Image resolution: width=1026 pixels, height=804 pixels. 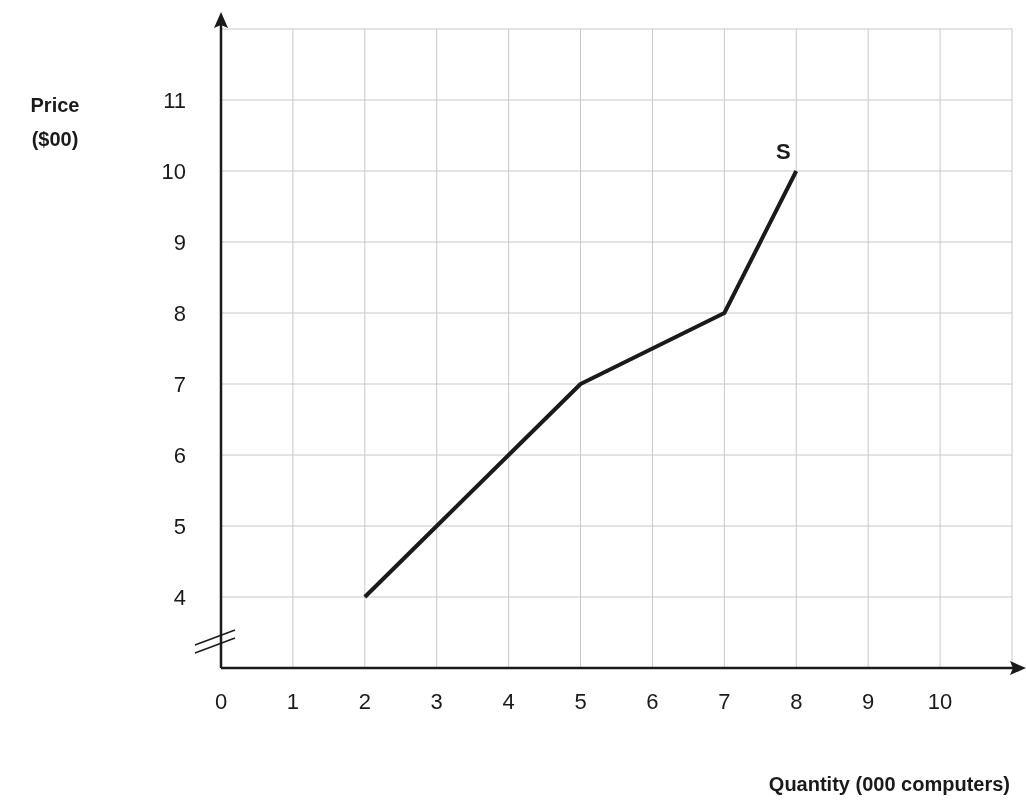 I want to click on annotation: S, so click(x=783, y=151).